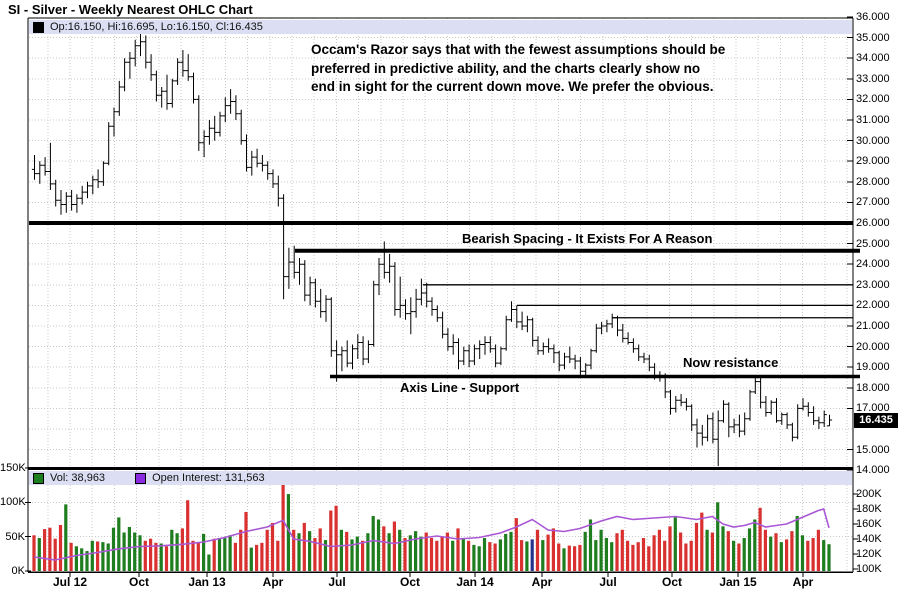 This screenshot has width=900, height=612. Describe the element at coordinates (873, 17) in the screenshot. I see `price-axis-label: 36.000` at that location.